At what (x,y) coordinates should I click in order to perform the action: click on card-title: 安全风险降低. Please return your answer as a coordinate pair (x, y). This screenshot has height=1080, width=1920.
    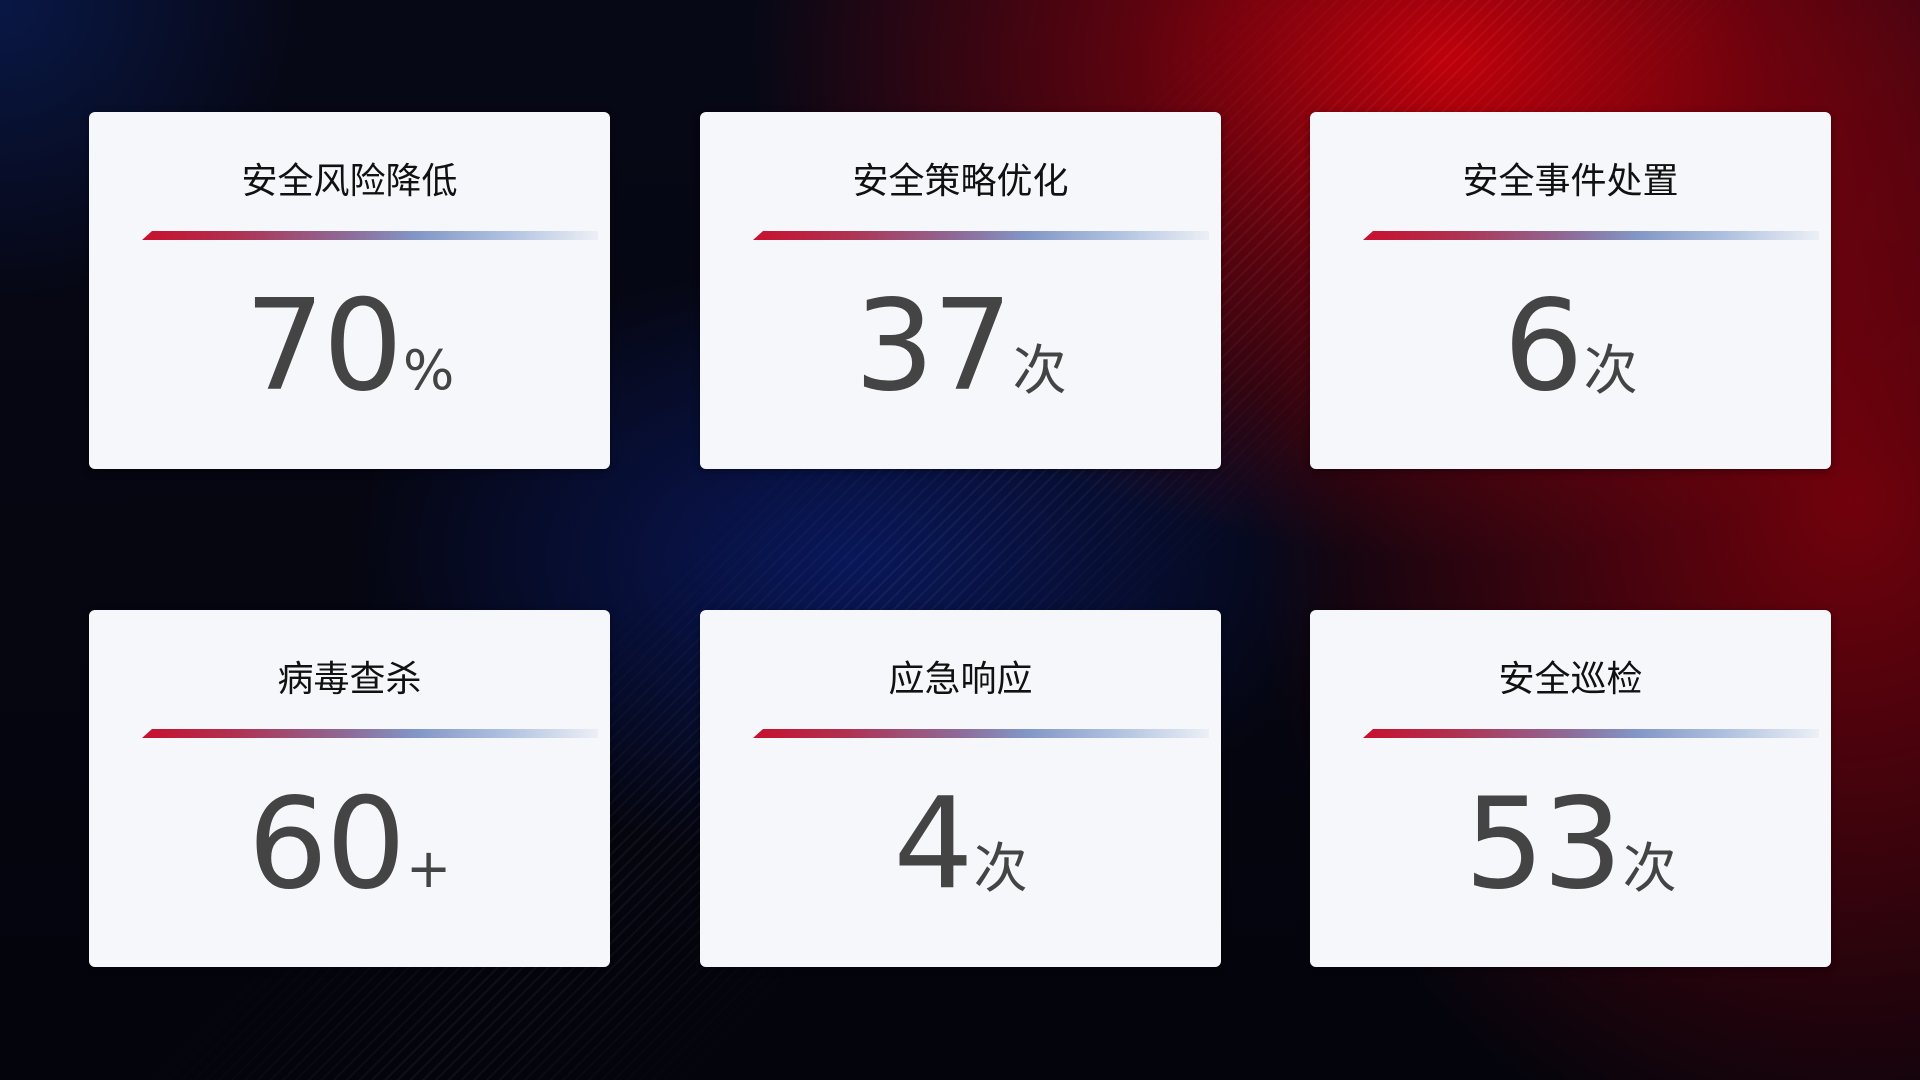
    Looking at the image, I should click on (349, 181).